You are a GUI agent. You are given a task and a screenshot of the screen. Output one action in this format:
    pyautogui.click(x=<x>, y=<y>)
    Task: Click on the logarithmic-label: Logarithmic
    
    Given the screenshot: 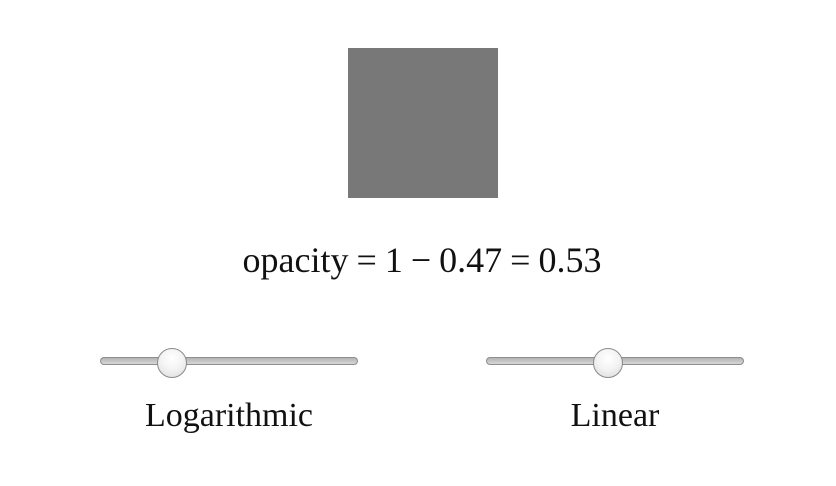 What is the action you would take?
    pyautogui.click(x=229, y=415)
    